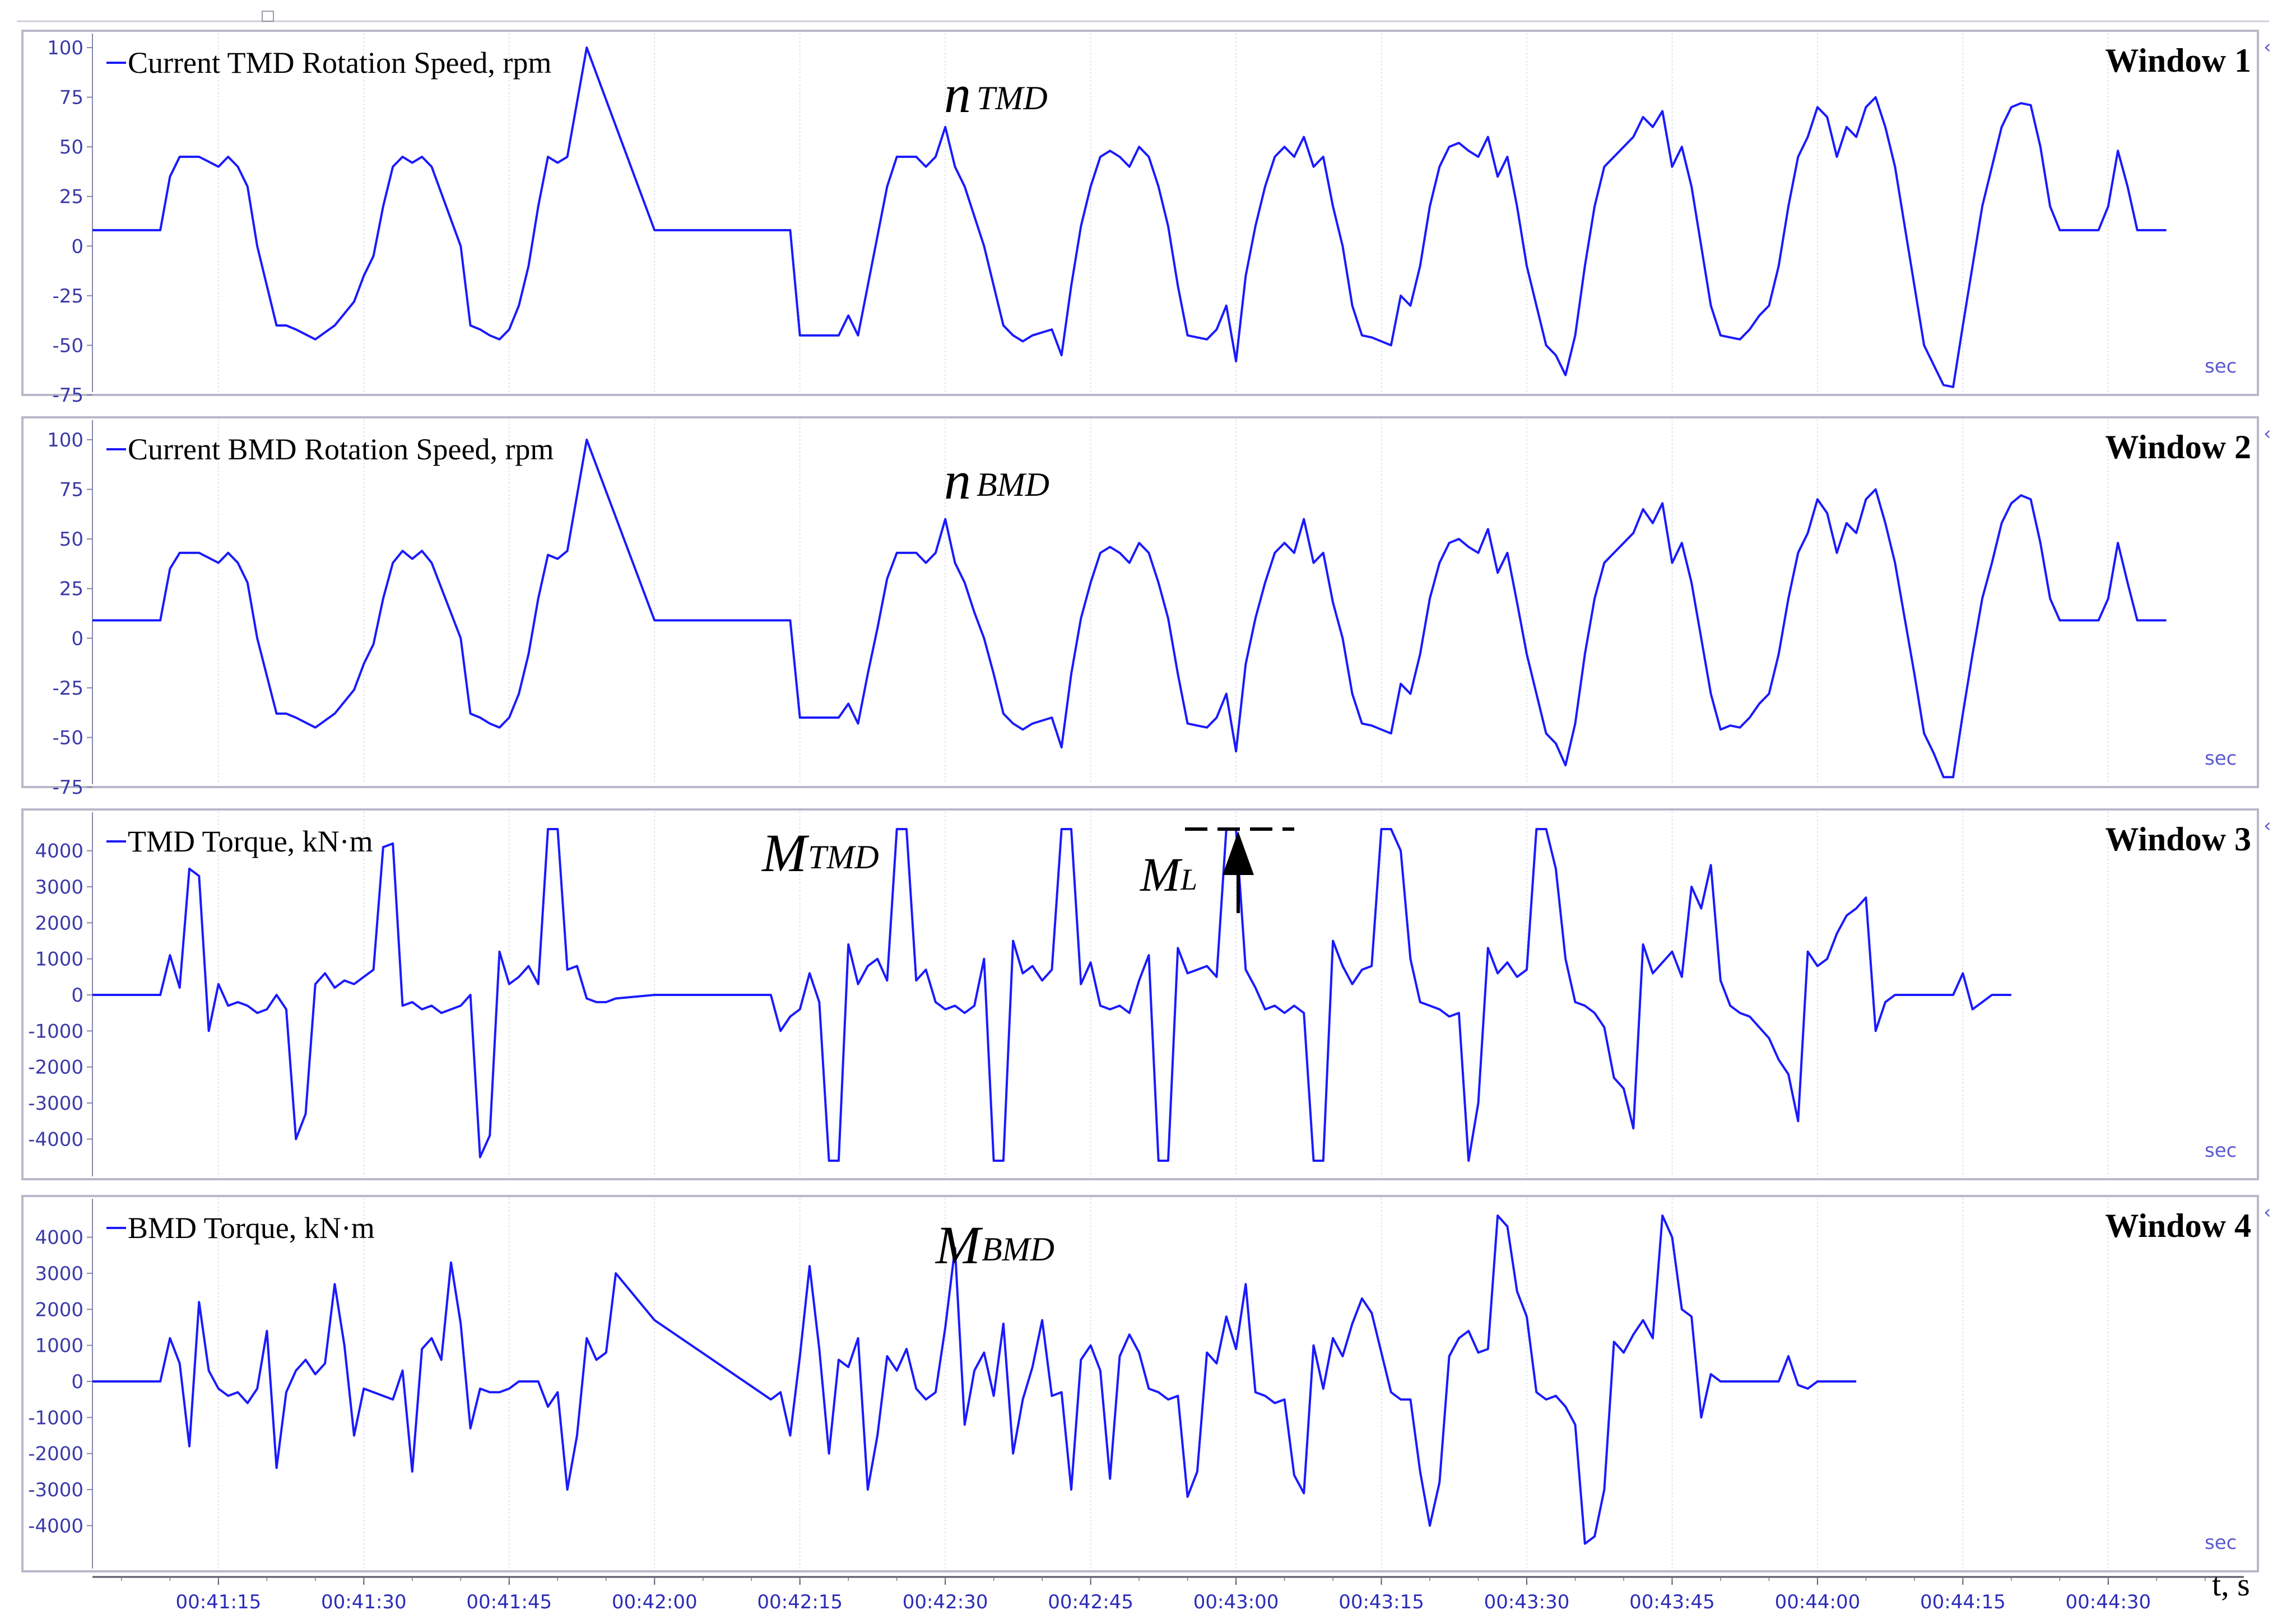 The width and height of the screenshot is (2282, 1624). I want to click on window-title: Window 1, so click(2178, 60).